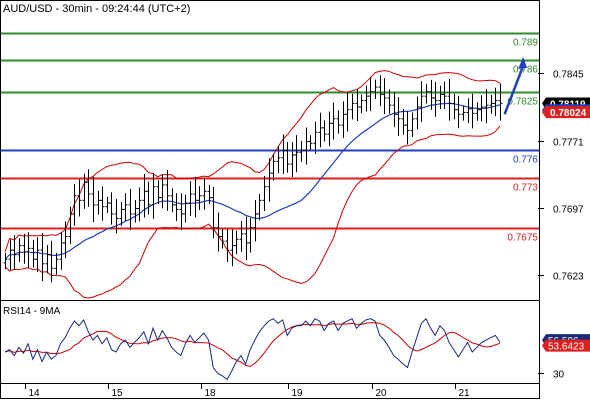 The image size is (590, 400). Describe the element at coordinates (568, 75) in the screenshot. I see `price-tick-label: 0.7845` at that location.